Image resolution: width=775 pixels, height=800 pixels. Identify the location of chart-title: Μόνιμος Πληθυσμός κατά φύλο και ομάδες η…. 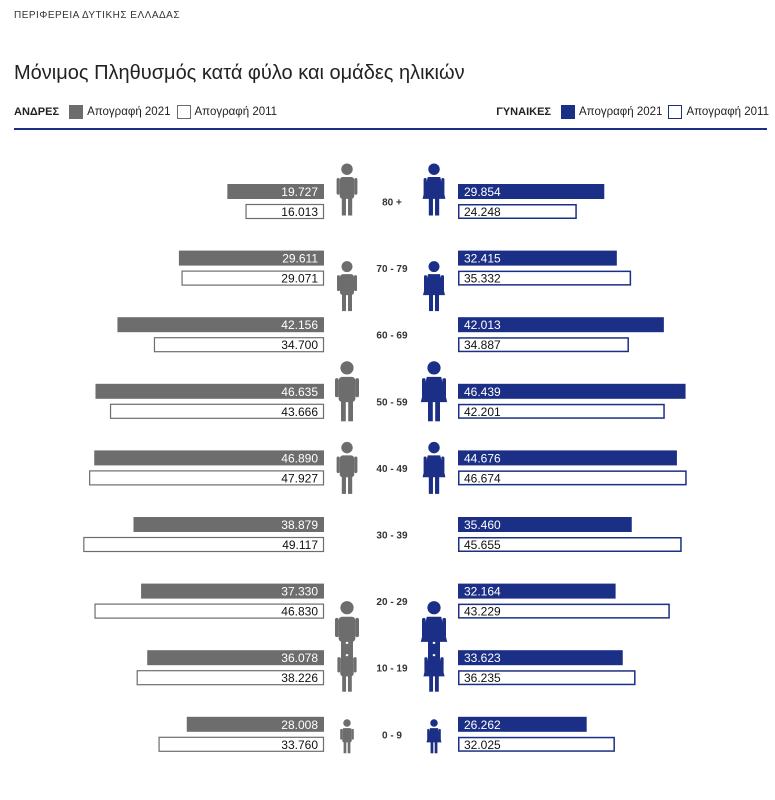
(239, 73).